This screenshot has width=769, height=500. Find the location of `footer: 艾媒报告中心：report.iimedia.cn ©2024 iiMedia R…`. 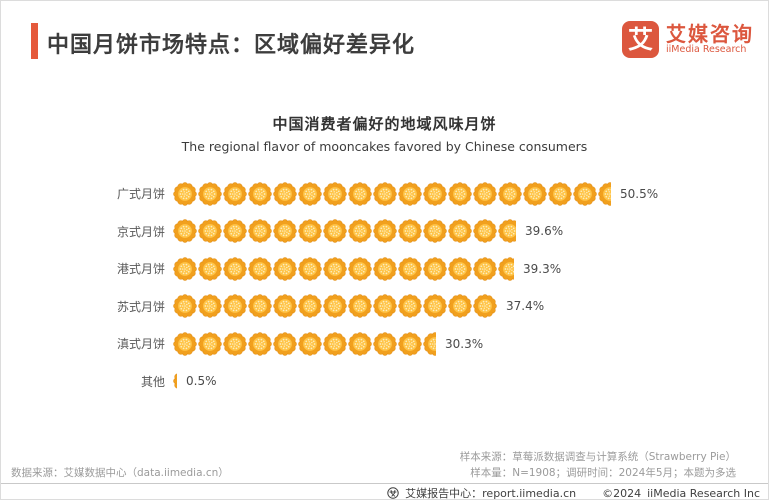

footer: 艾媒报告中心：report.iimedia.cn ©2024 iiMedia R… is located at coordinates (573, 493).